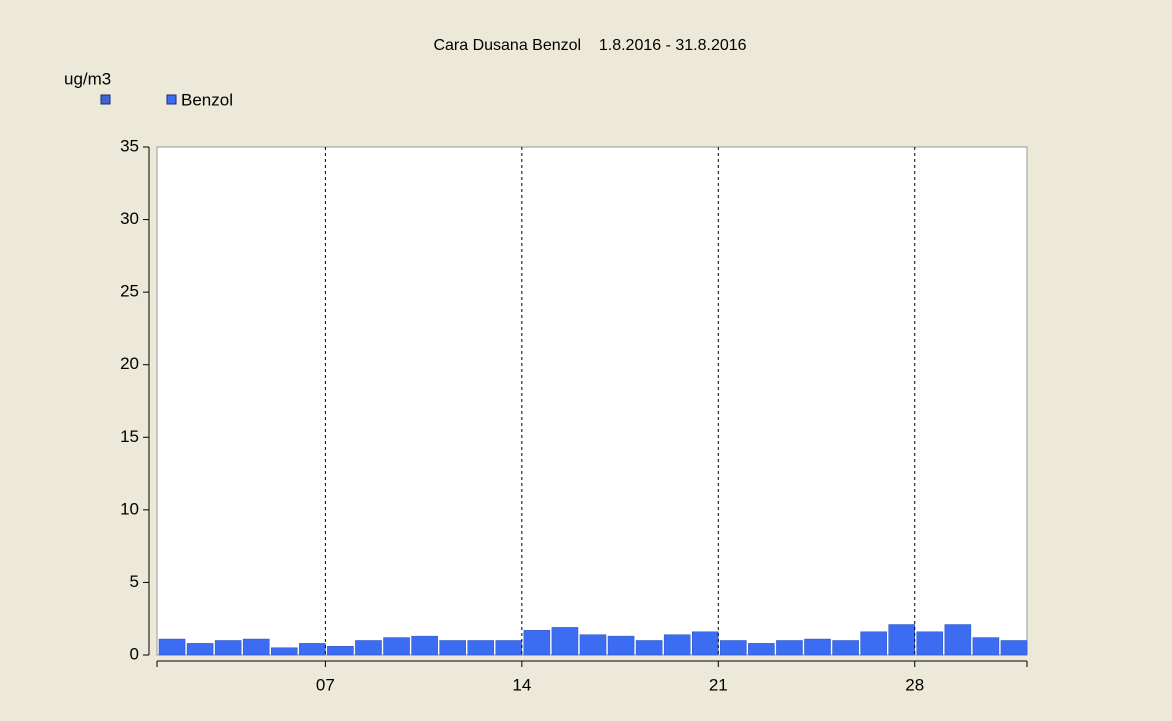 This screenshot has height=721, width=1172. Describe the element at coordinates (129, 291) in the screenshot. I see `y-tick-label: 25` at that location.